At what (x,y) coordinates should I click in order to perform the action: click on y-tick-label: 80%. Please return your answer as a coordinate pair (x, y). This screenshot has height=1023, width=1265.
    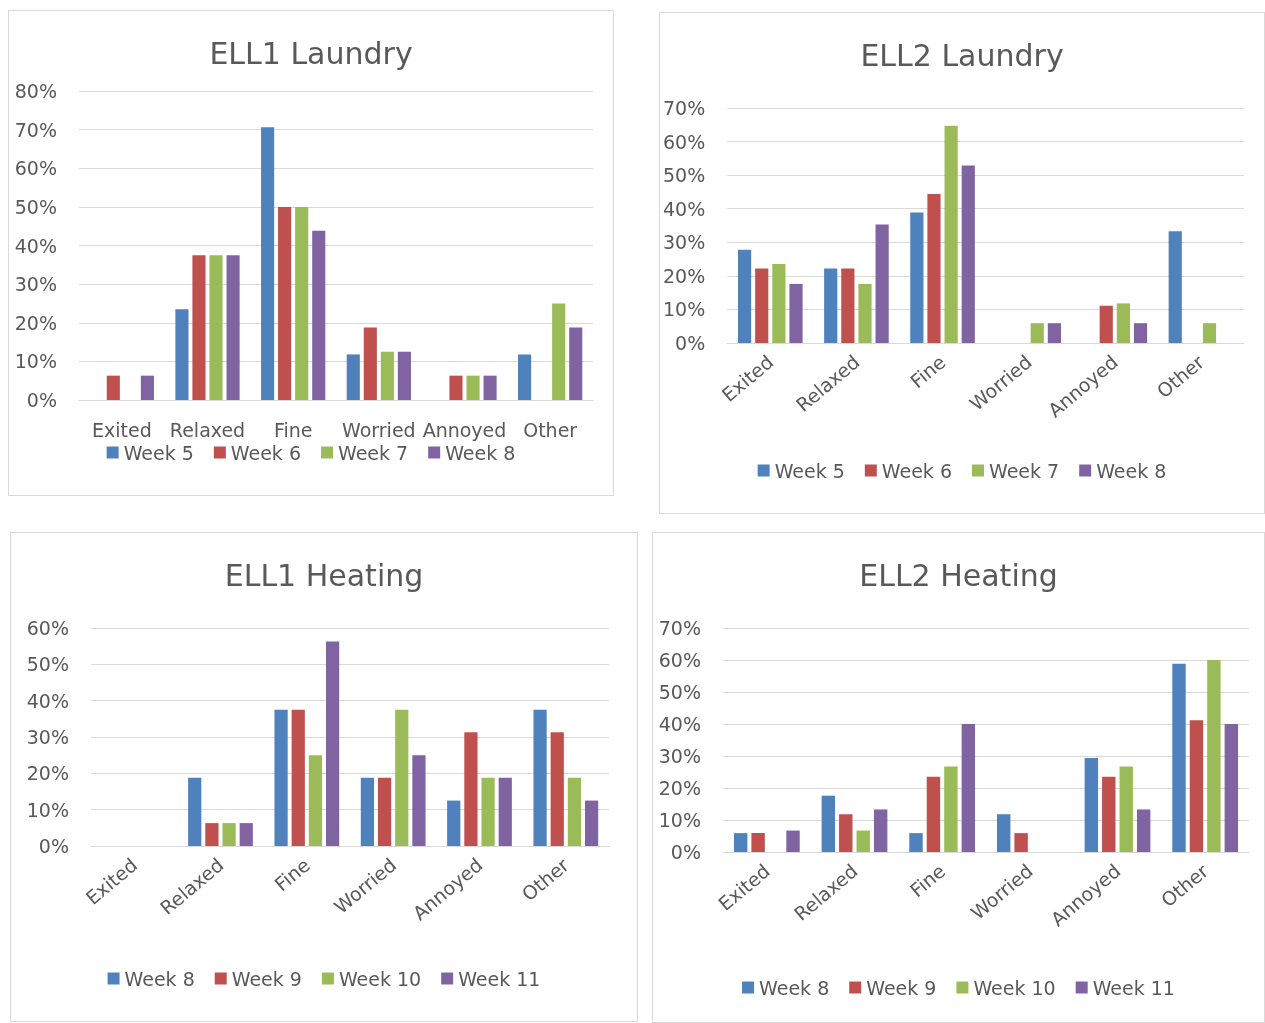
    Looking at the image, I should click on (35, 91).